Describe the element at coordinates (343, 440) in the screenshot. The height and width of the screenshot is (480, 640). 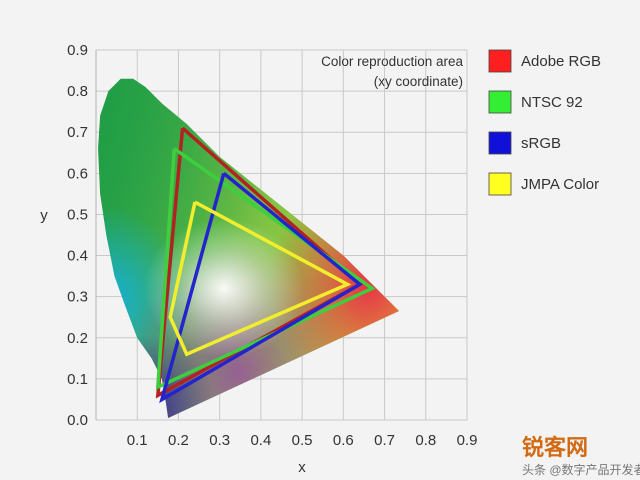
I see `x-tick-label-5: 0.6` at that location.